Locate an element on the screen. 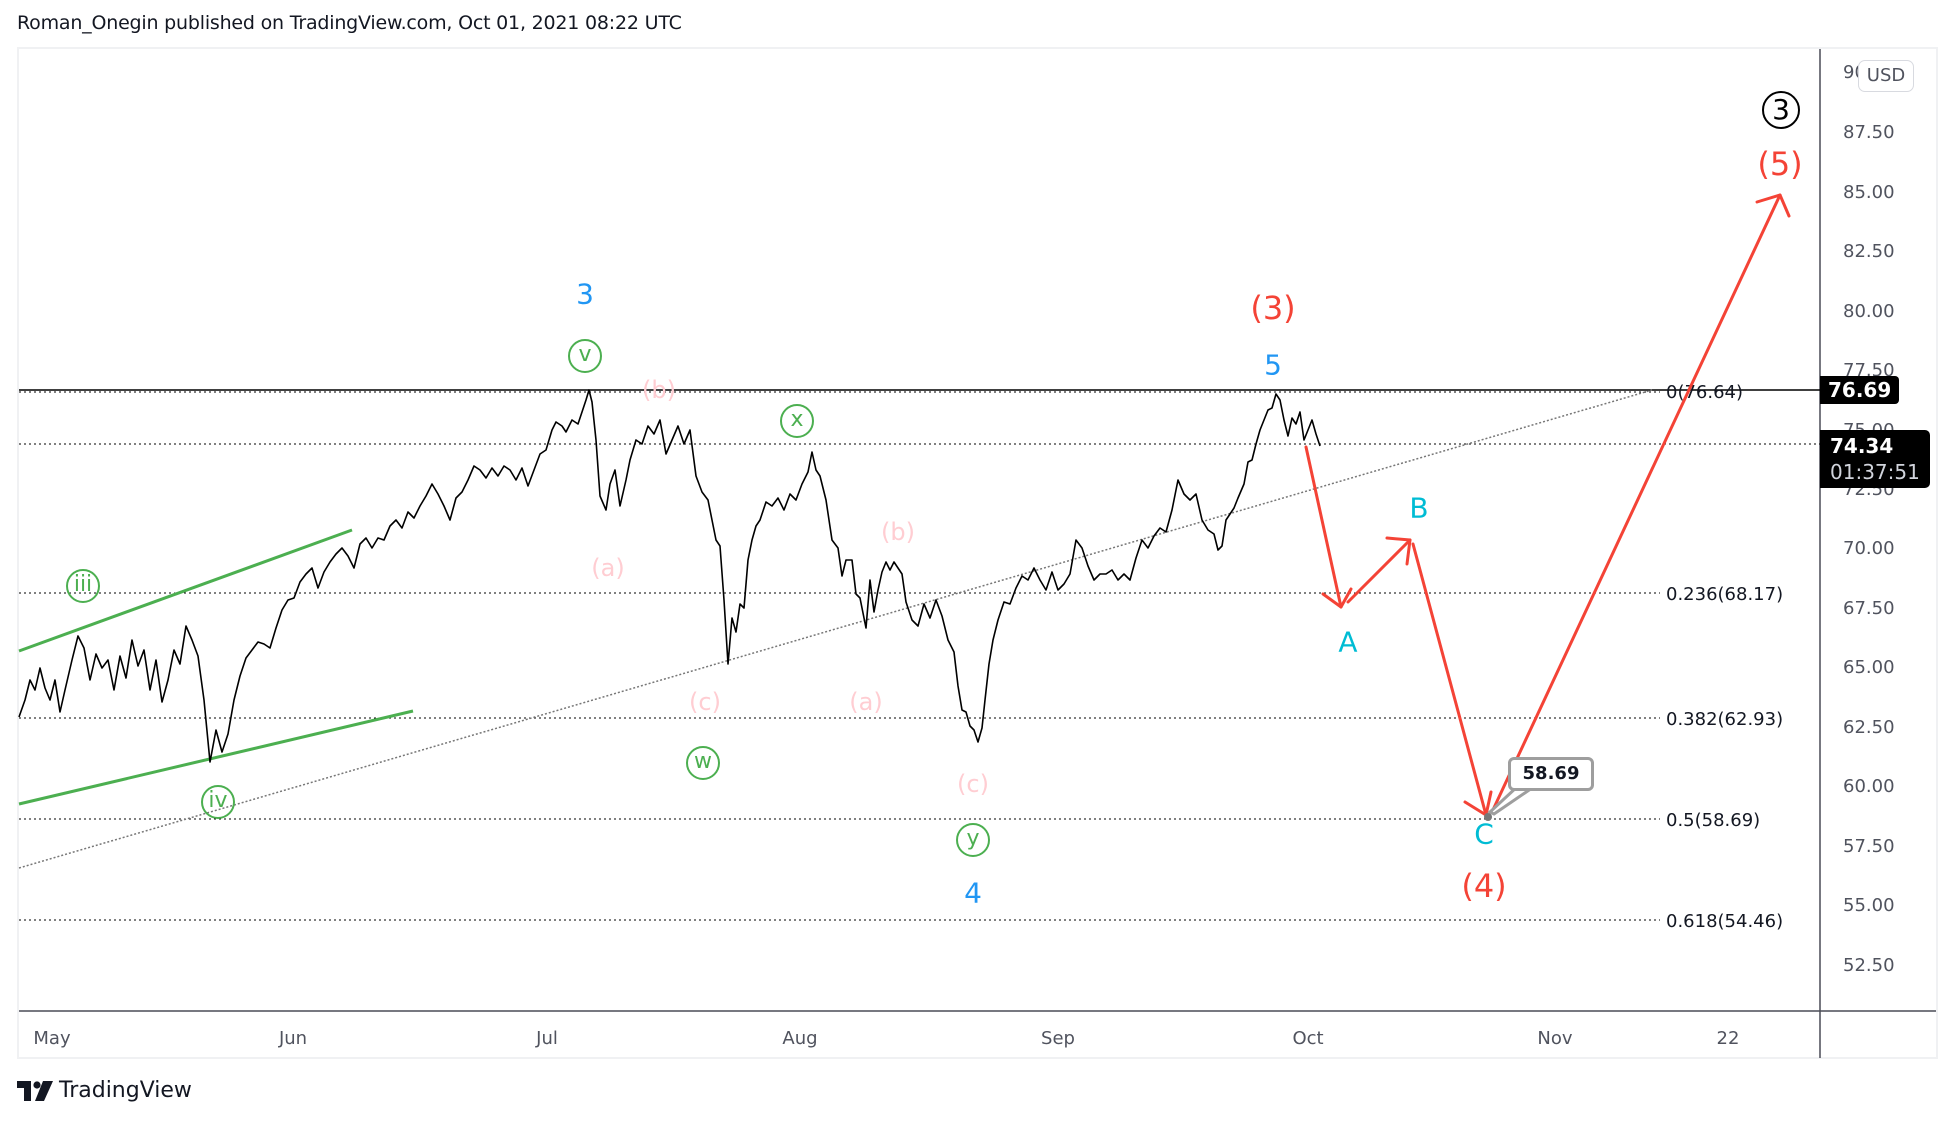 This screenshot has width=1957, height=1121. wave-label-c-1: (c) is located at coordinates (705, 702).